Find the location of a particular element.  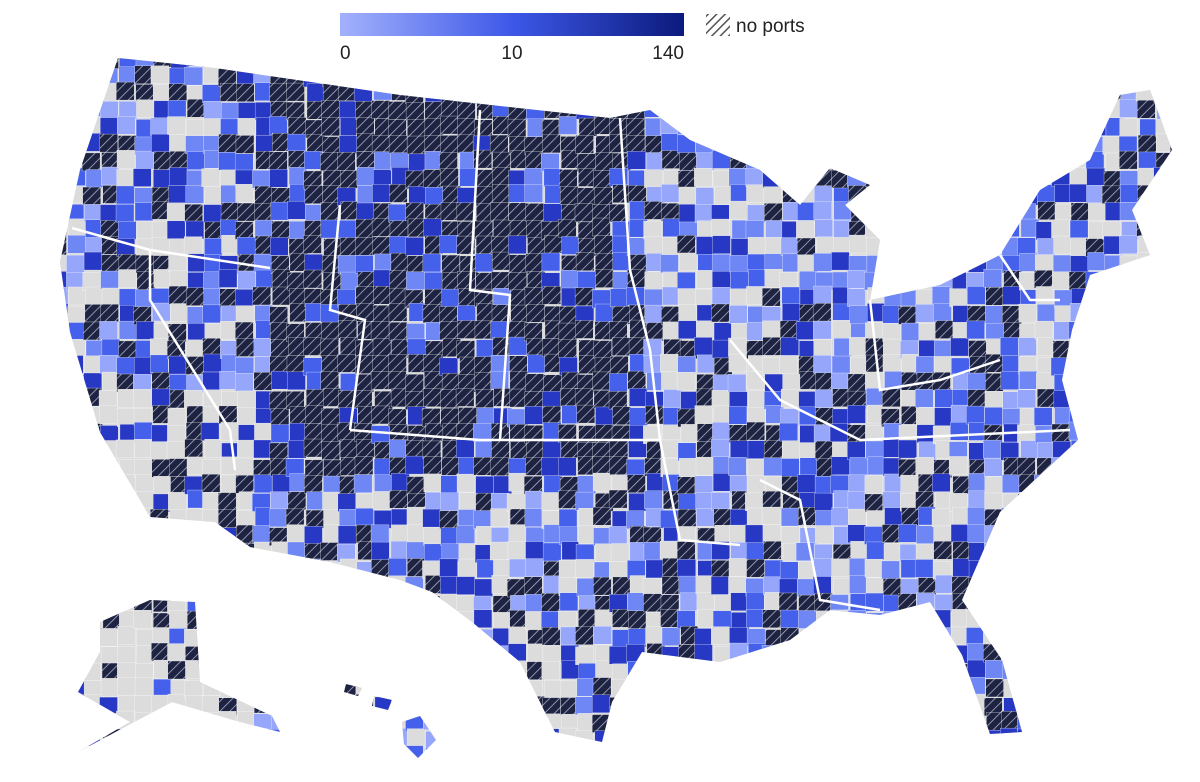

legend-tick-label: 140 is located at coordinates (668, 53).